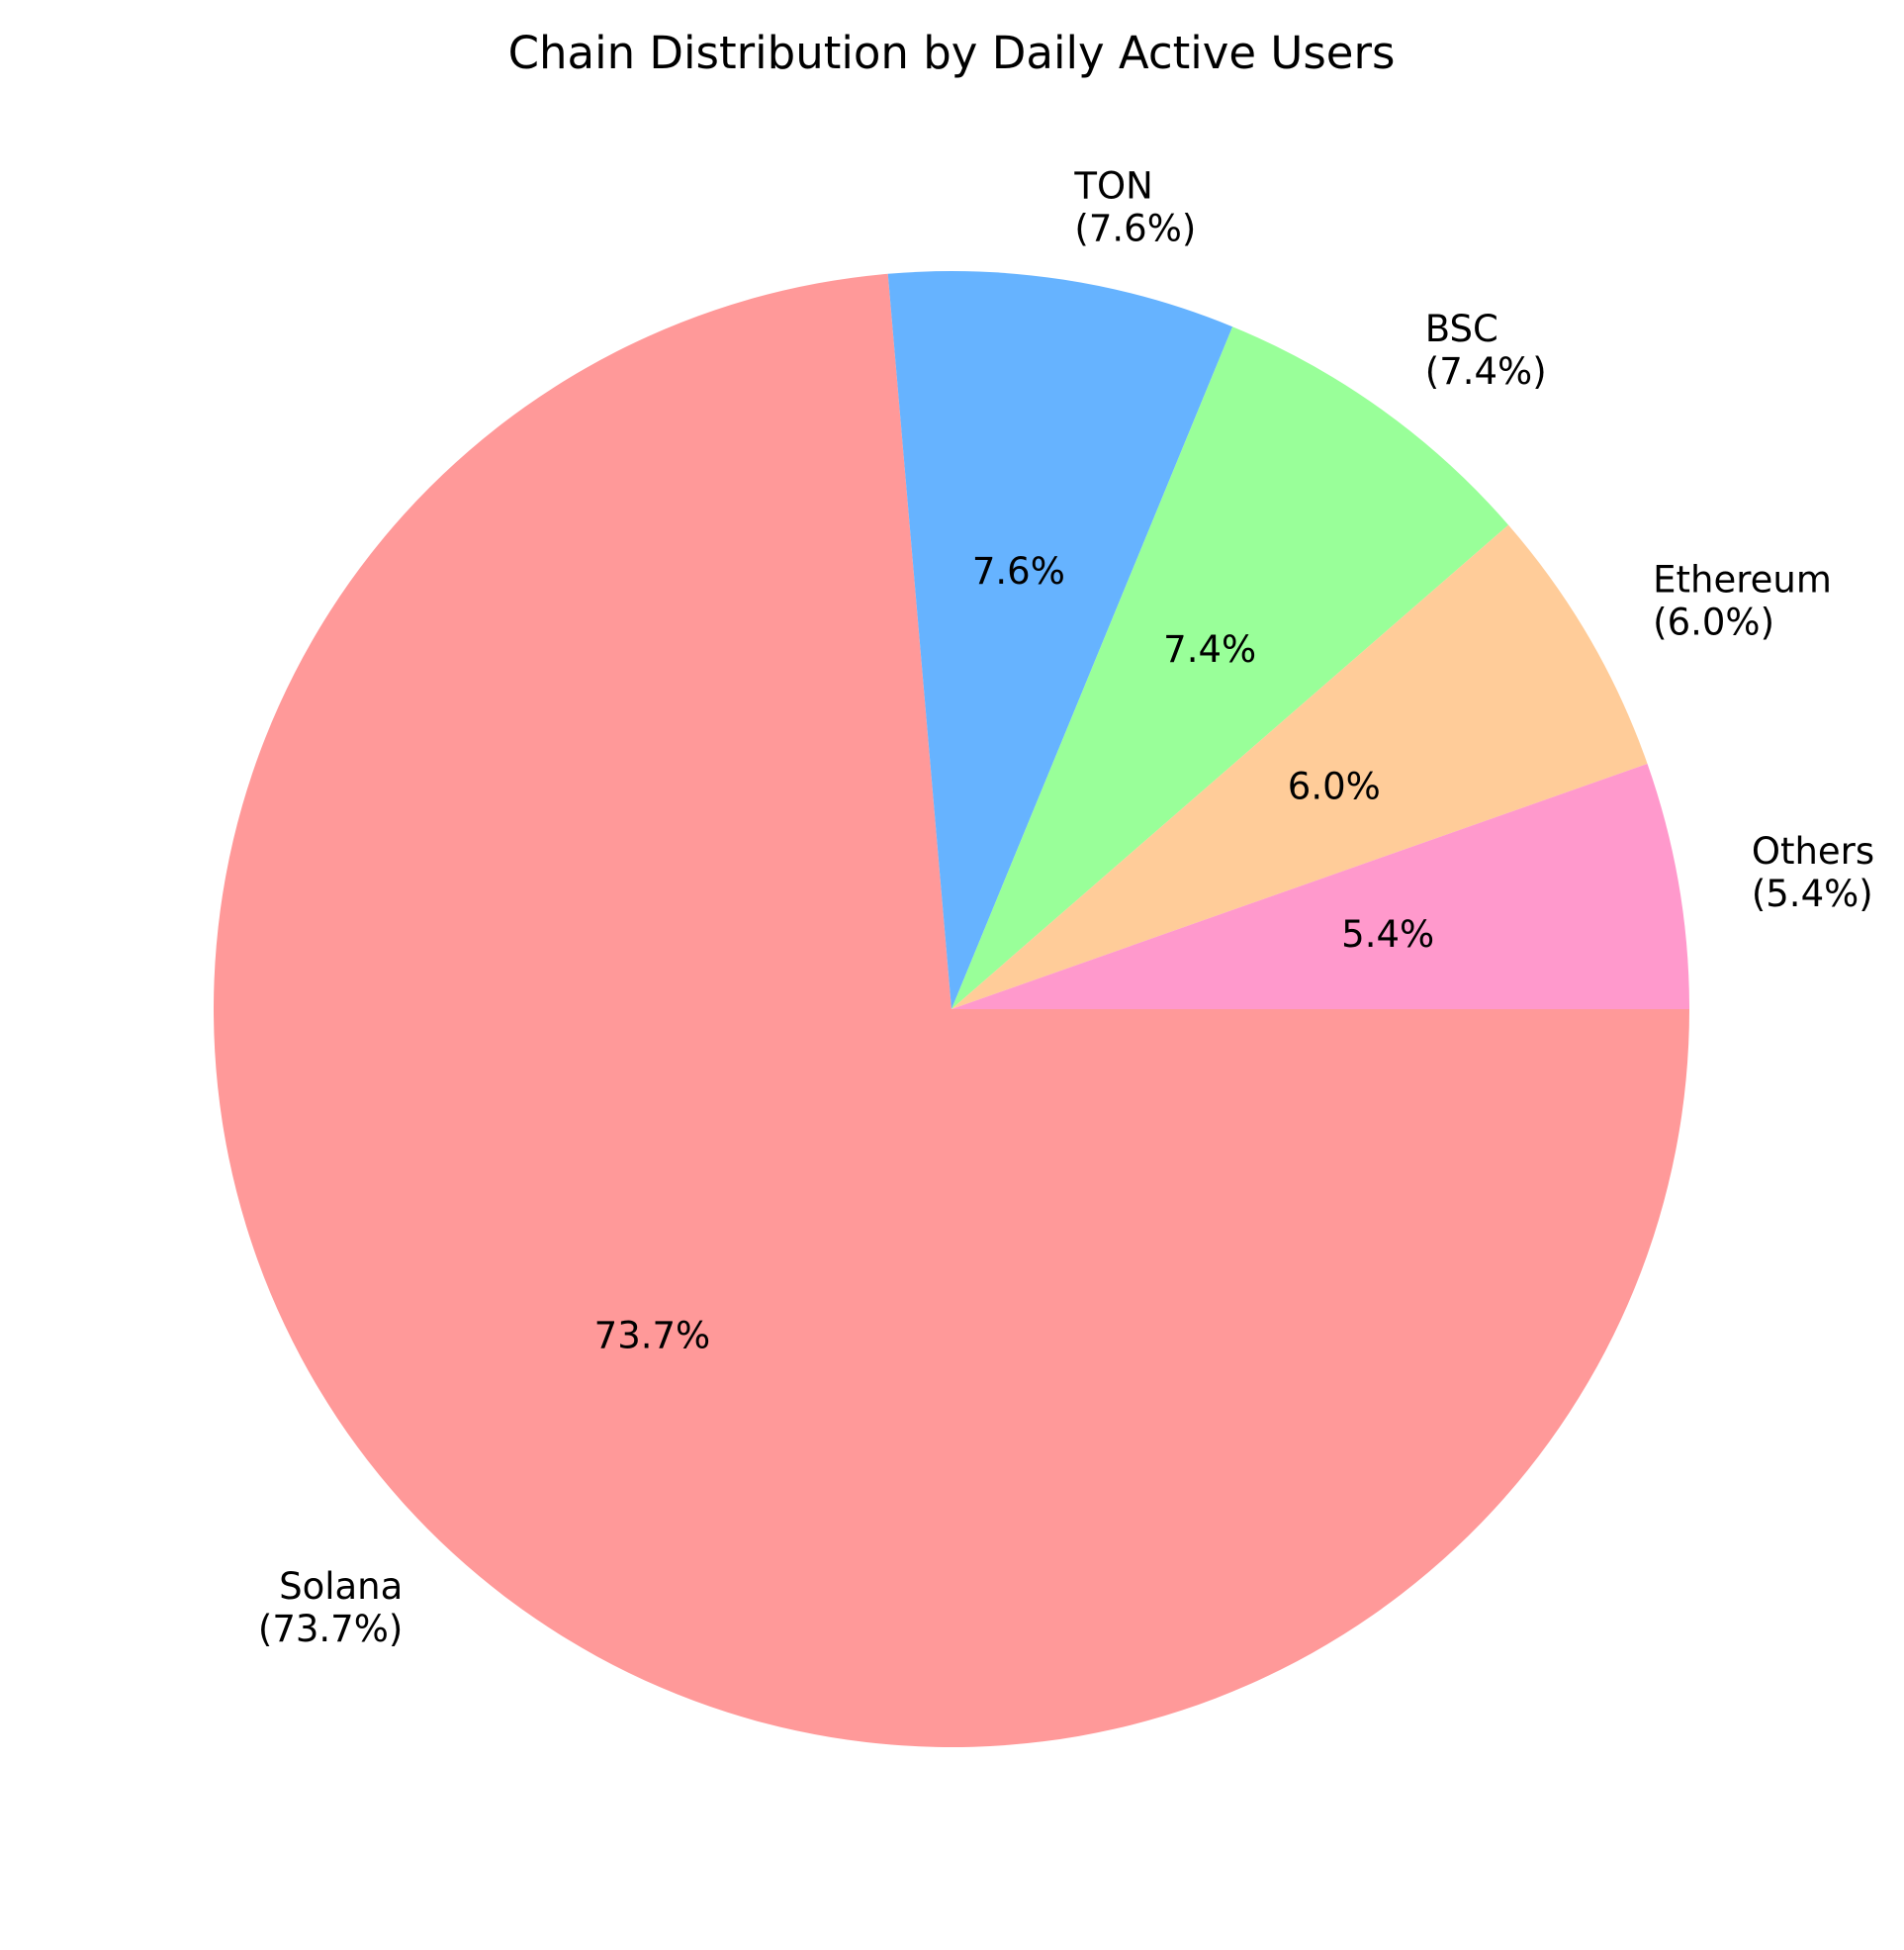 The height and width of the screenshot is (1950, 1904). I want to click on chart-title: Chain Distribution by Daily Active Users, so click(952, 53).